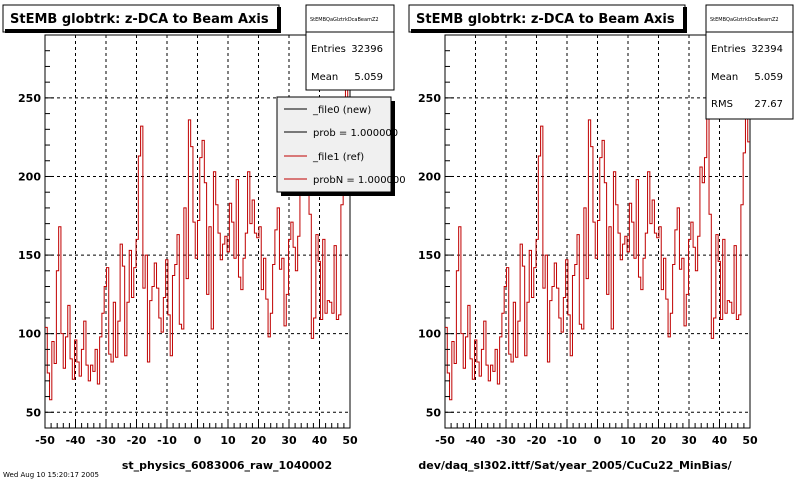 The image size is (800, 480). What do you see at coordinates (368, 77) in the screenshot?
I see `left-stats-mean-value: 5.059` at bounding box center [368, 77].